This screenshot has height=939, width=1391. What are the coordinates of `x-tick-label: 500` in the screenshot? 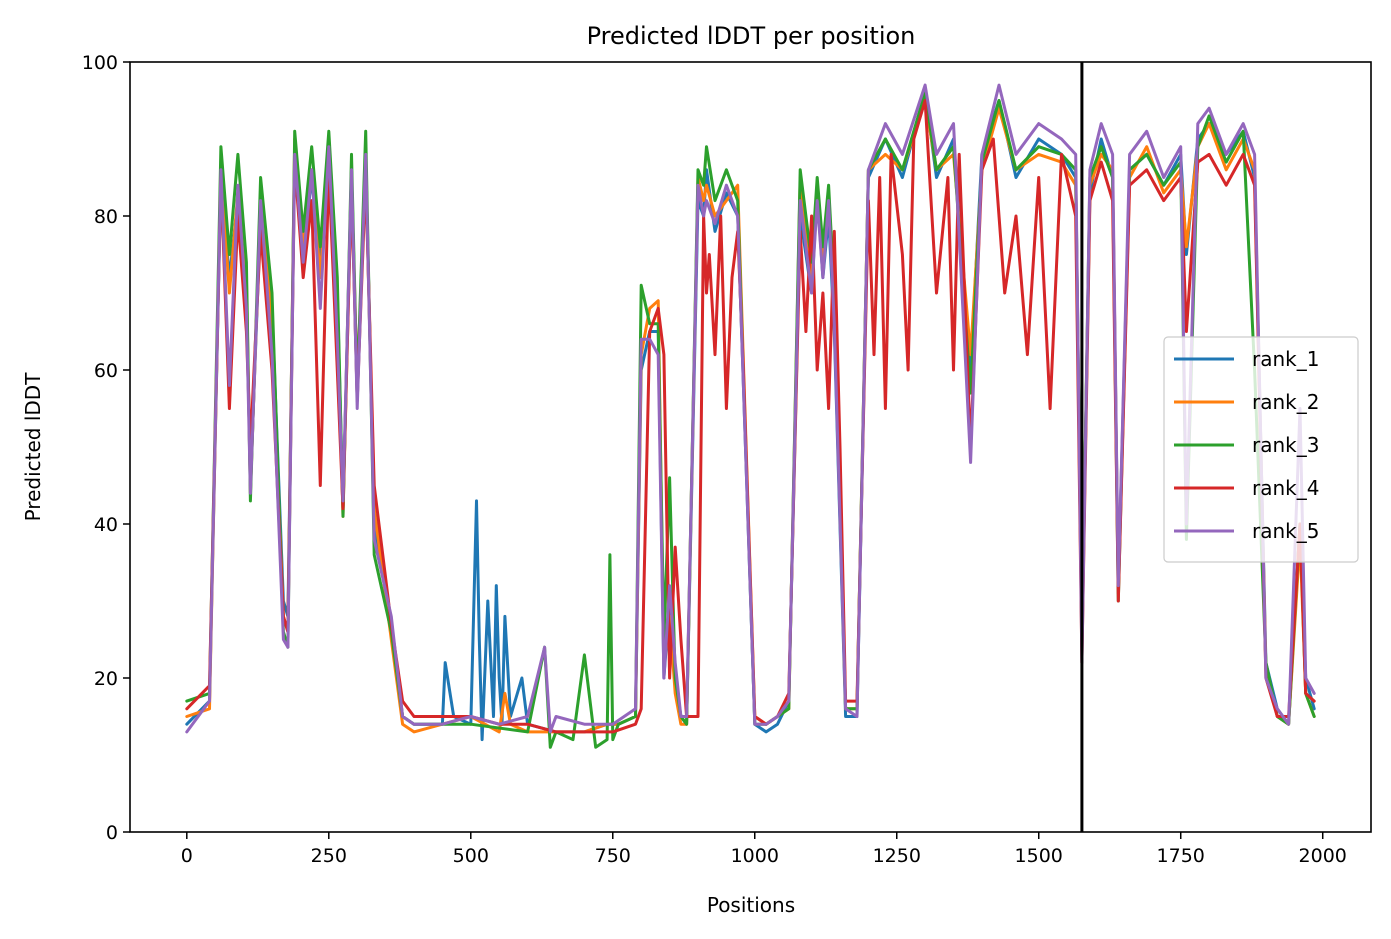 It's located at (471, 856).